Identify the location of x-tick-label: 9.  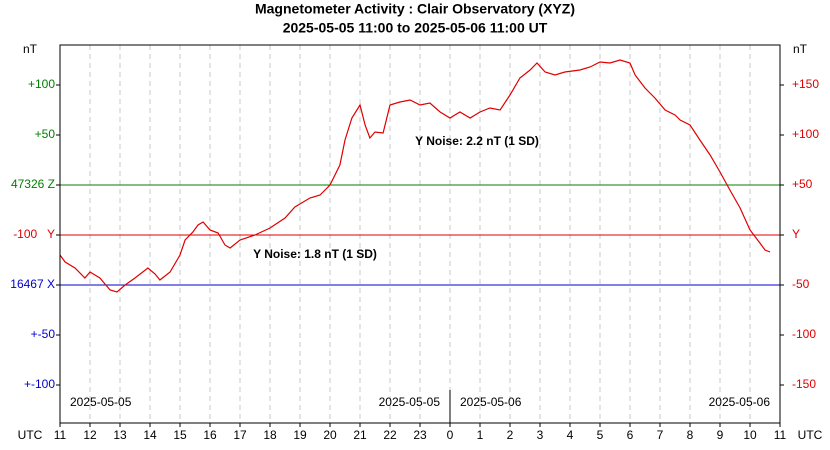
(720, 435).